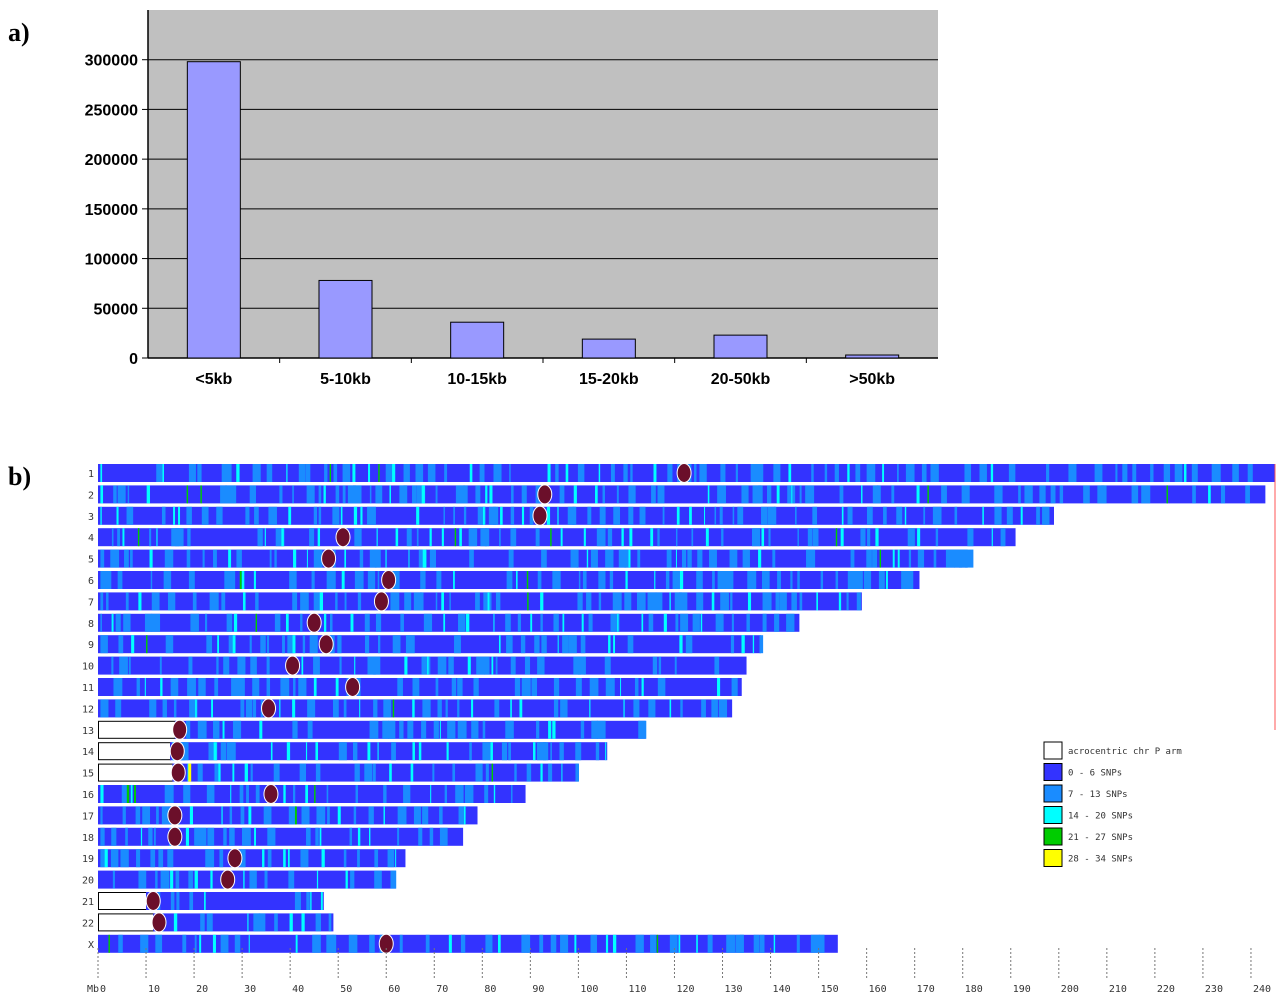 This screenshot has width=1282, height=996. I want to click on chromosome-label: 10, so click(88, 667).